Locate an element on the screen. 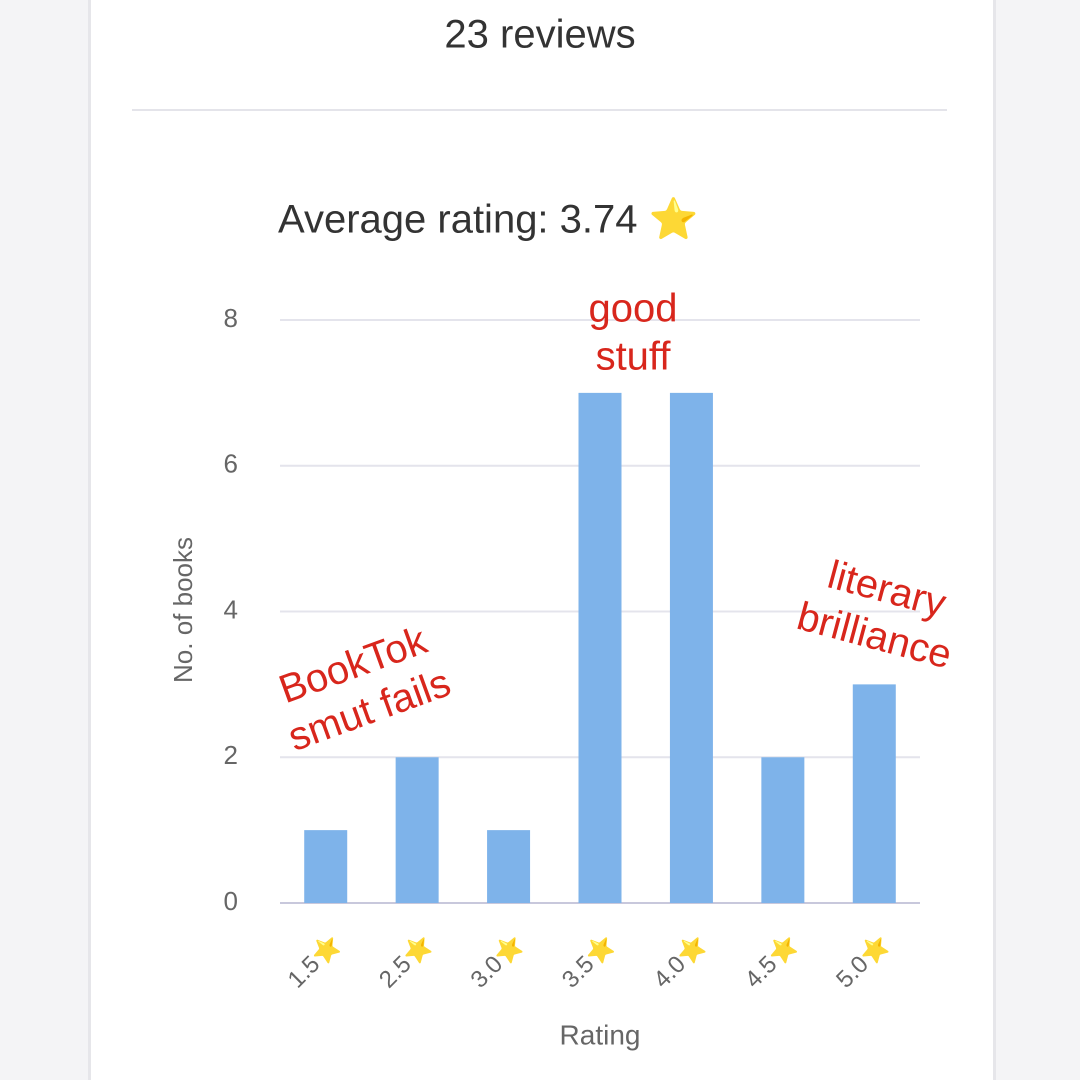 This screenshot has width=1080, height=1080. x-tick-label: 4.0⭐ is located at coordinates (680, 961).